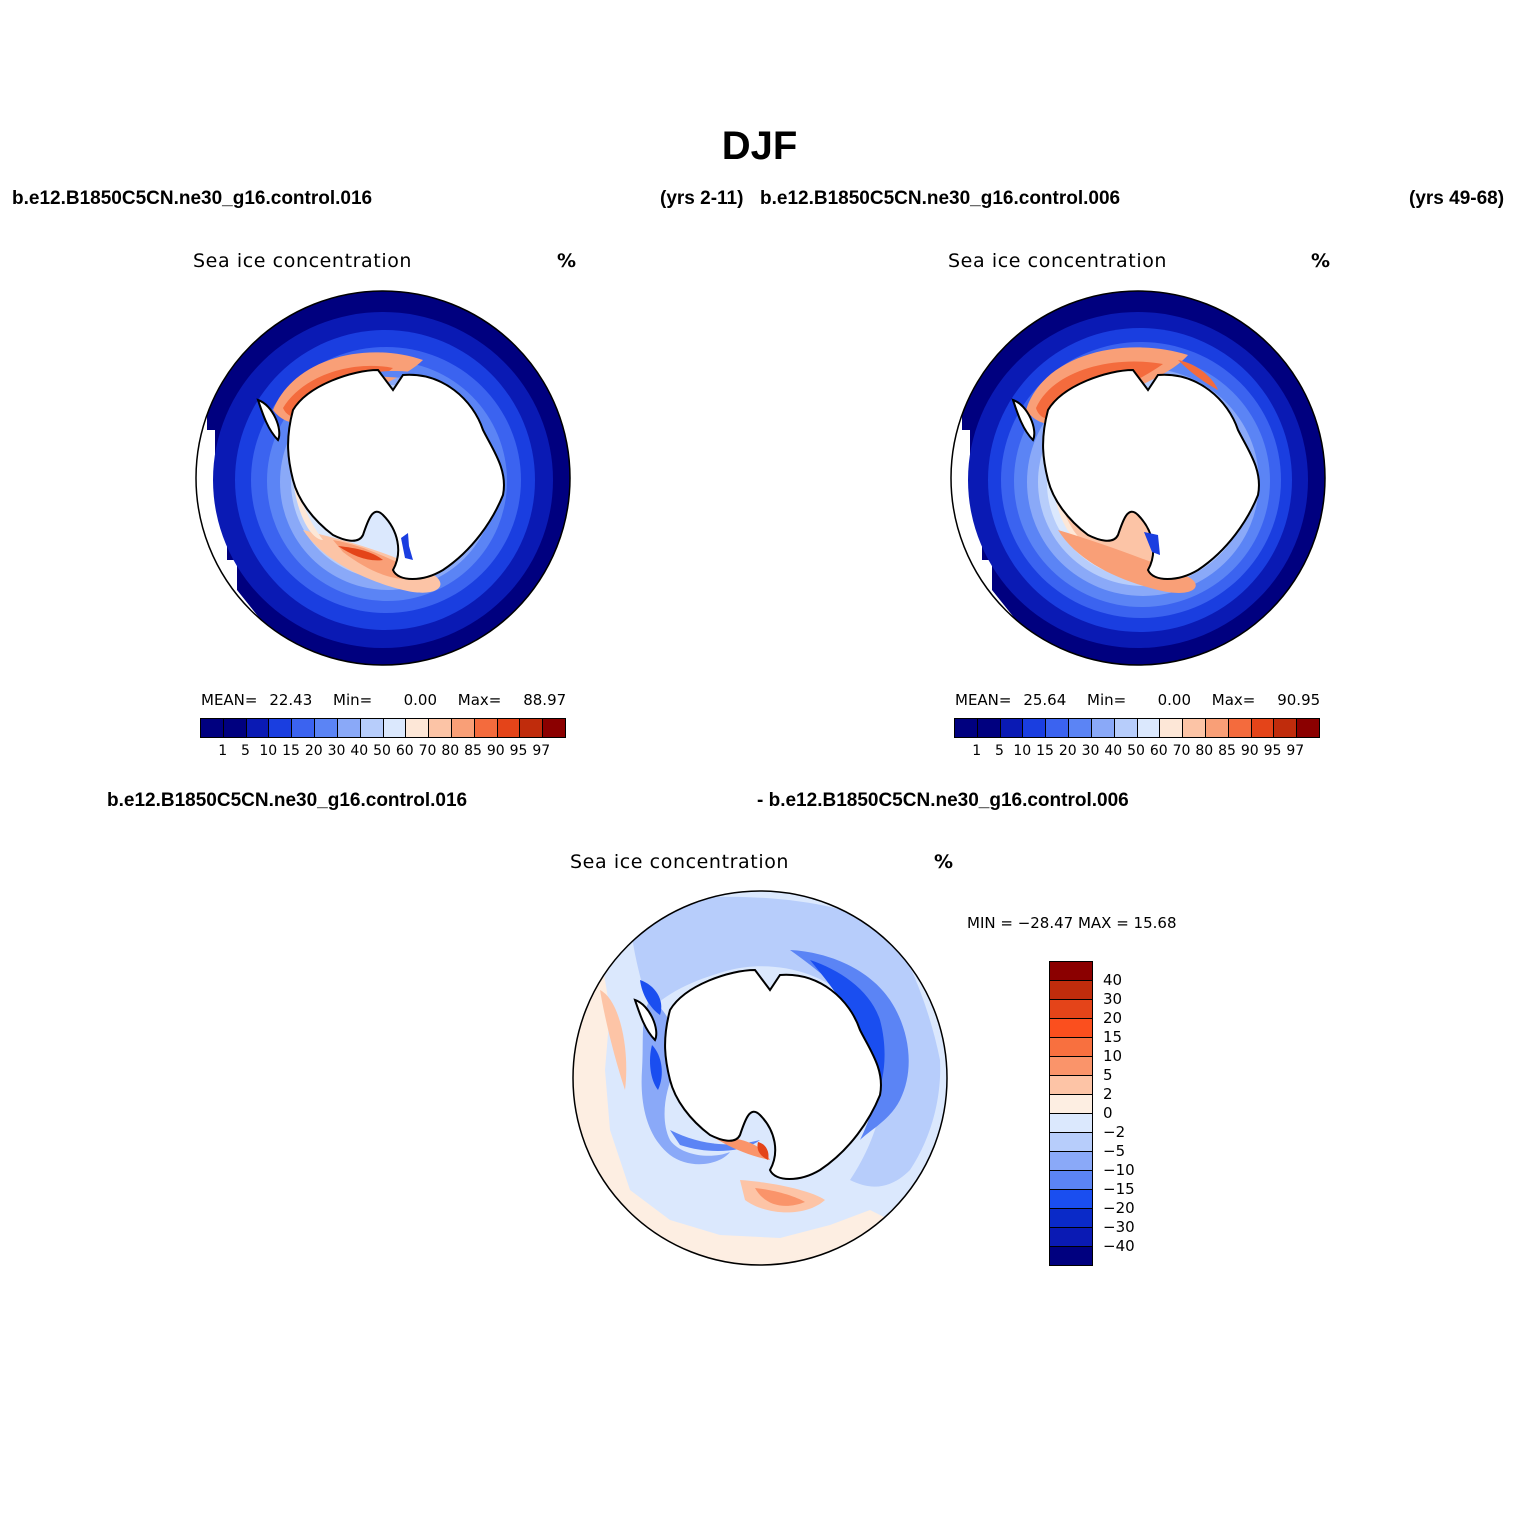 This screenshot has width=1519, height=1519. What do you see at coordinates (1113, 1056) in the screenshot?
I see `diff-colorbar-label: 10` at bounding box center [1113, 1056].